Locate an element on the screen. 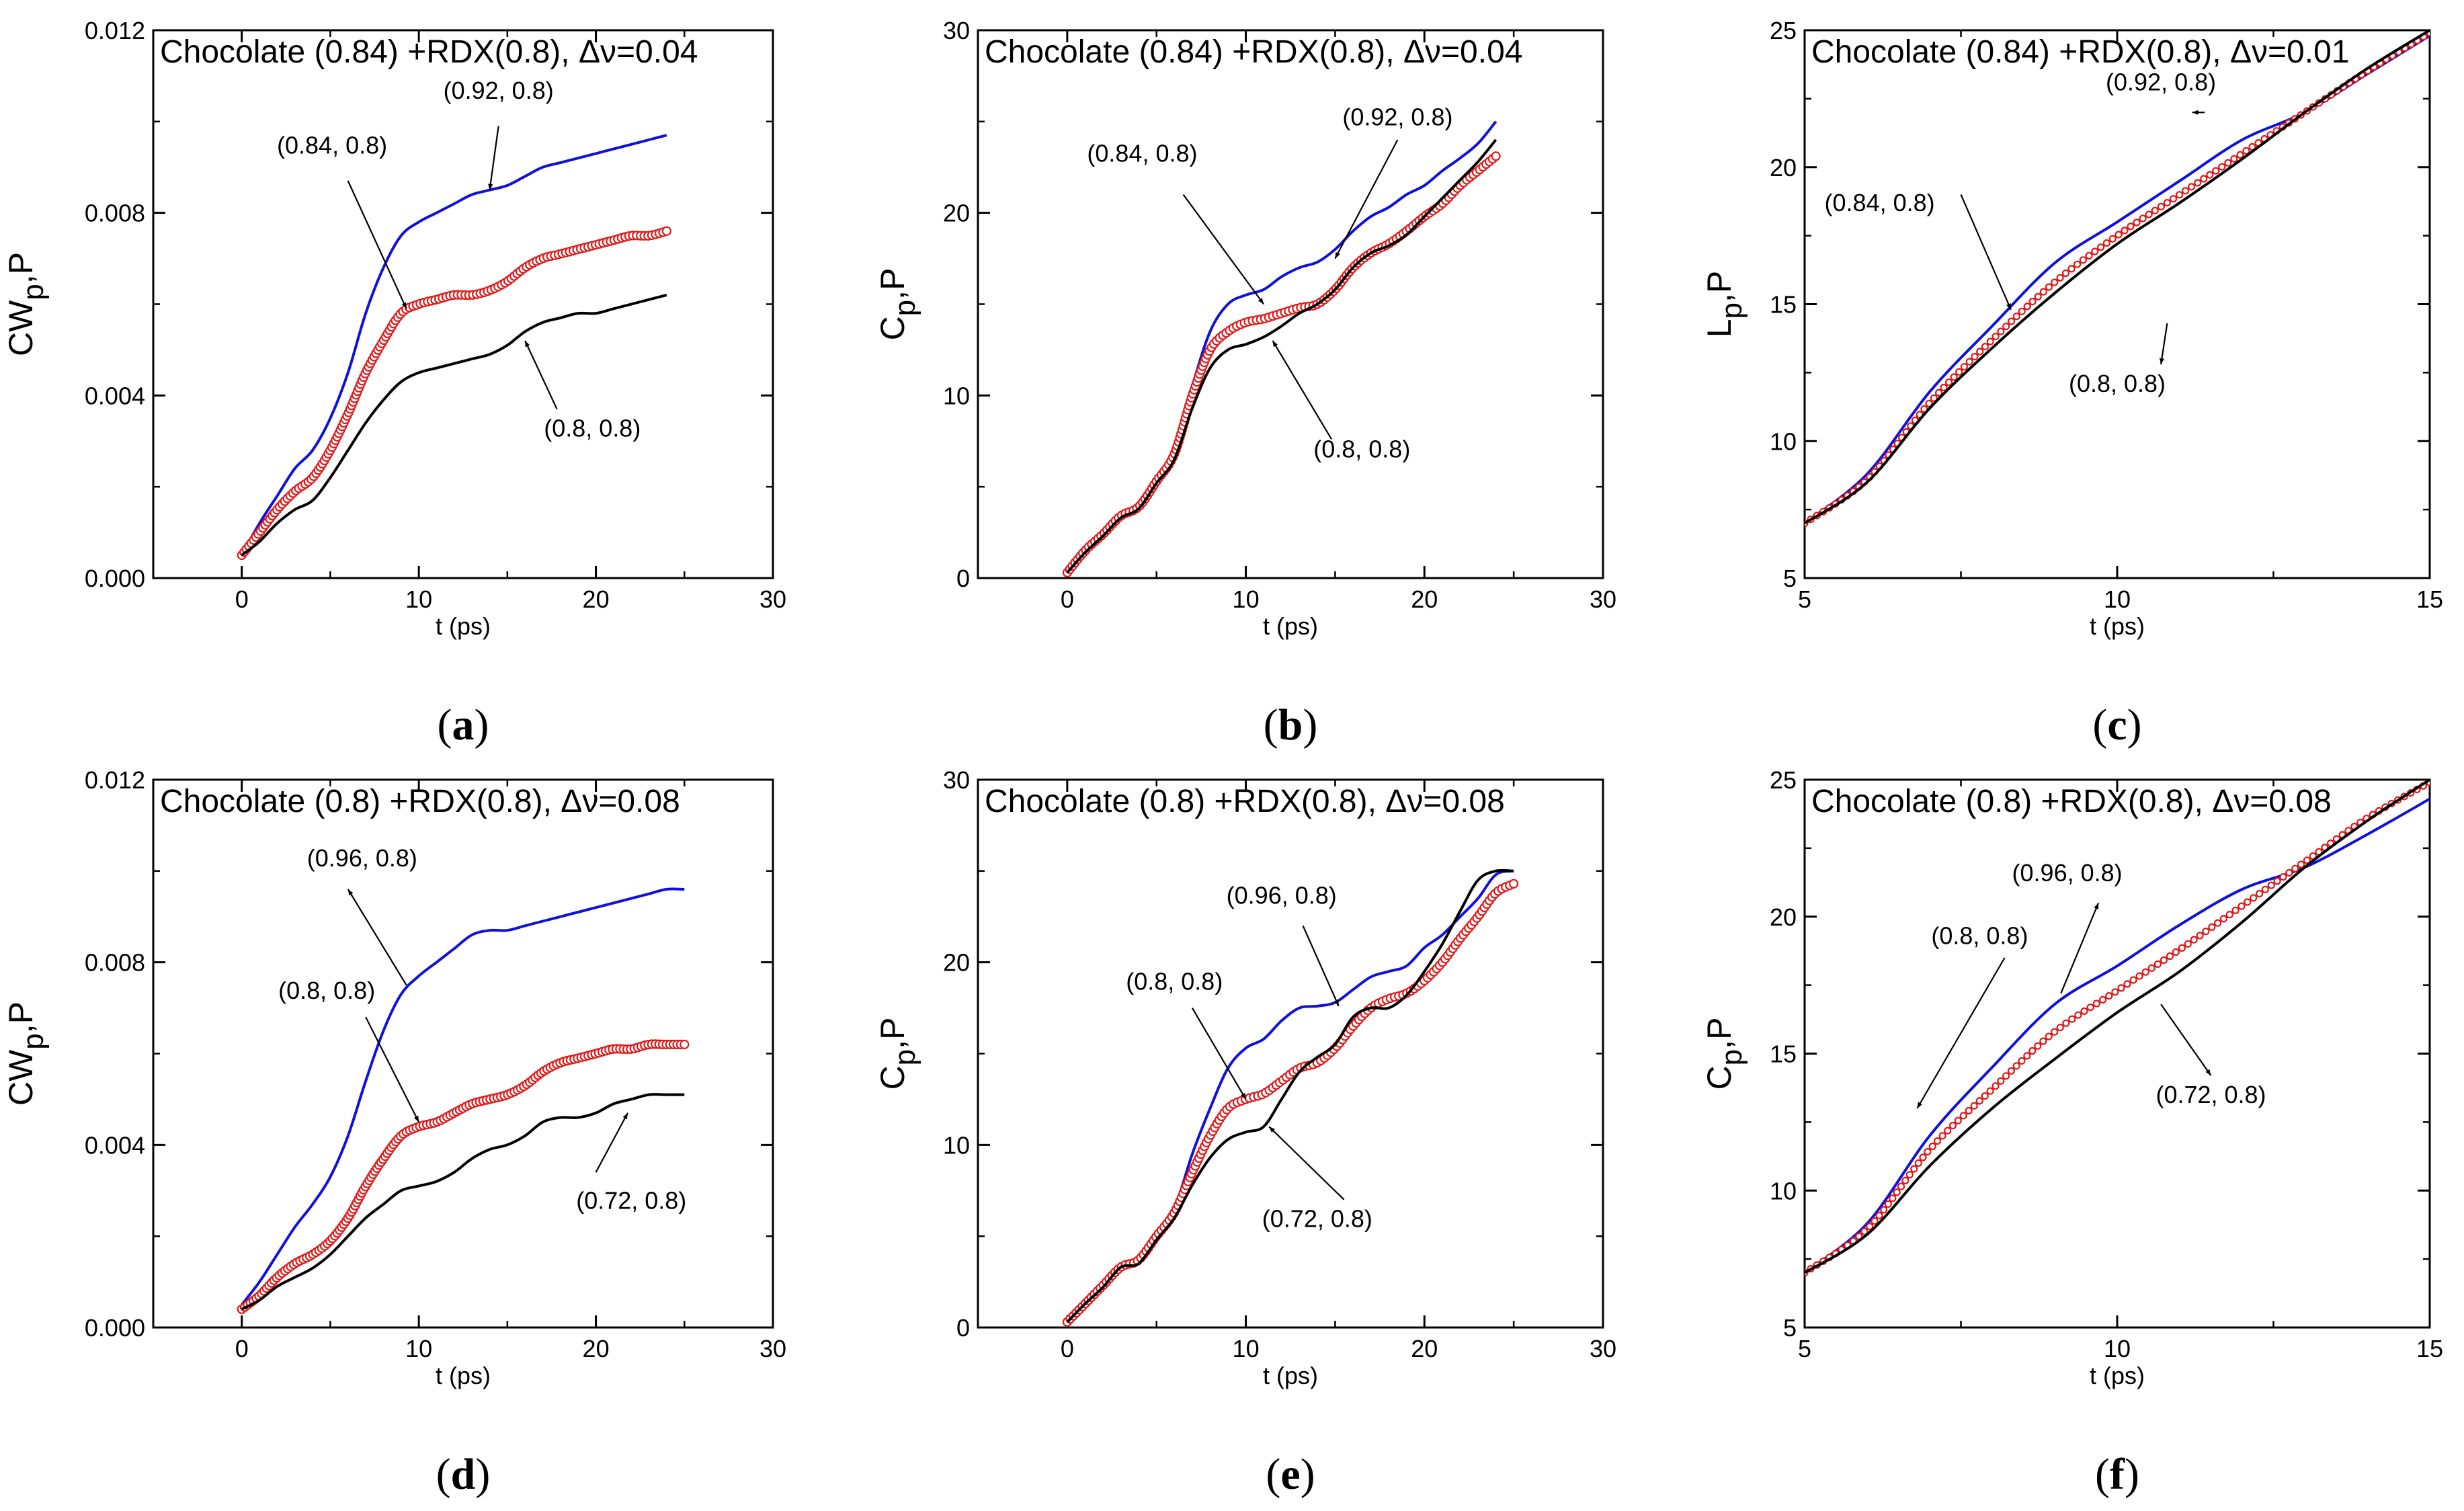  x-tick-label: 10 is located at coordinates (418, 599).